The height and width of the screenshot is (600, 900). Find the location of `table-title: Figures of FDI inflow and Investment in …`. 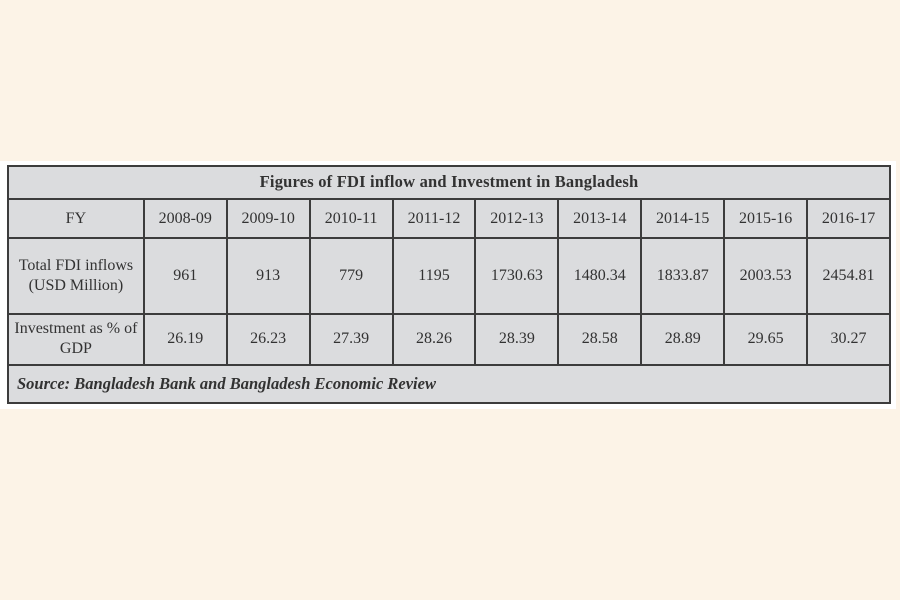

table-title: Figures of FDI inflow and Investment in … is located at coordinates (449, 182).